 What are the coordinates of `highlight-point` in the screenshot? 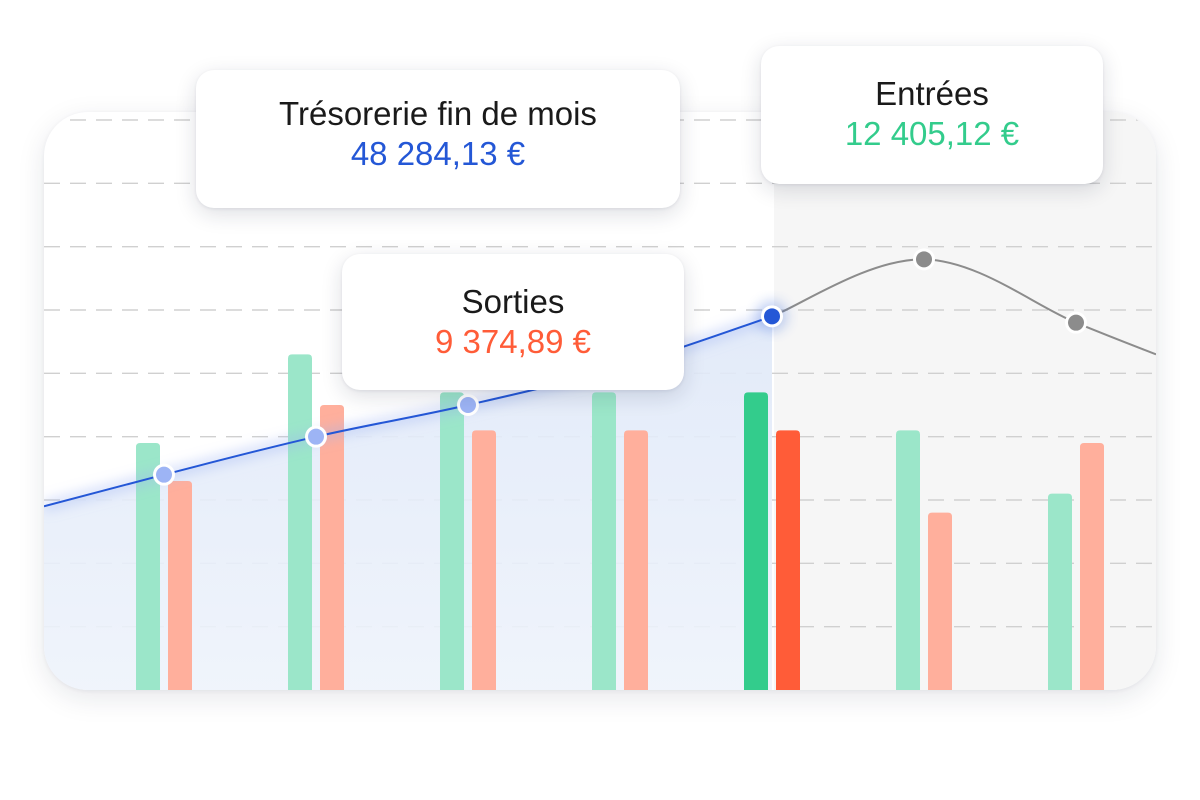 It's located at (772, 316).